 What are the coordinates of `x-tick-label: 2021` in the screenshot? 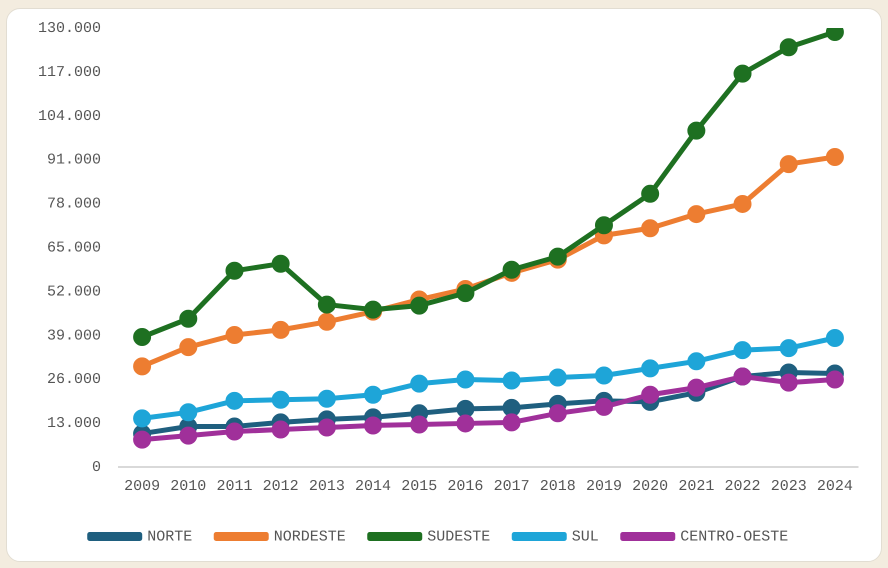 It's located at (696, 486).